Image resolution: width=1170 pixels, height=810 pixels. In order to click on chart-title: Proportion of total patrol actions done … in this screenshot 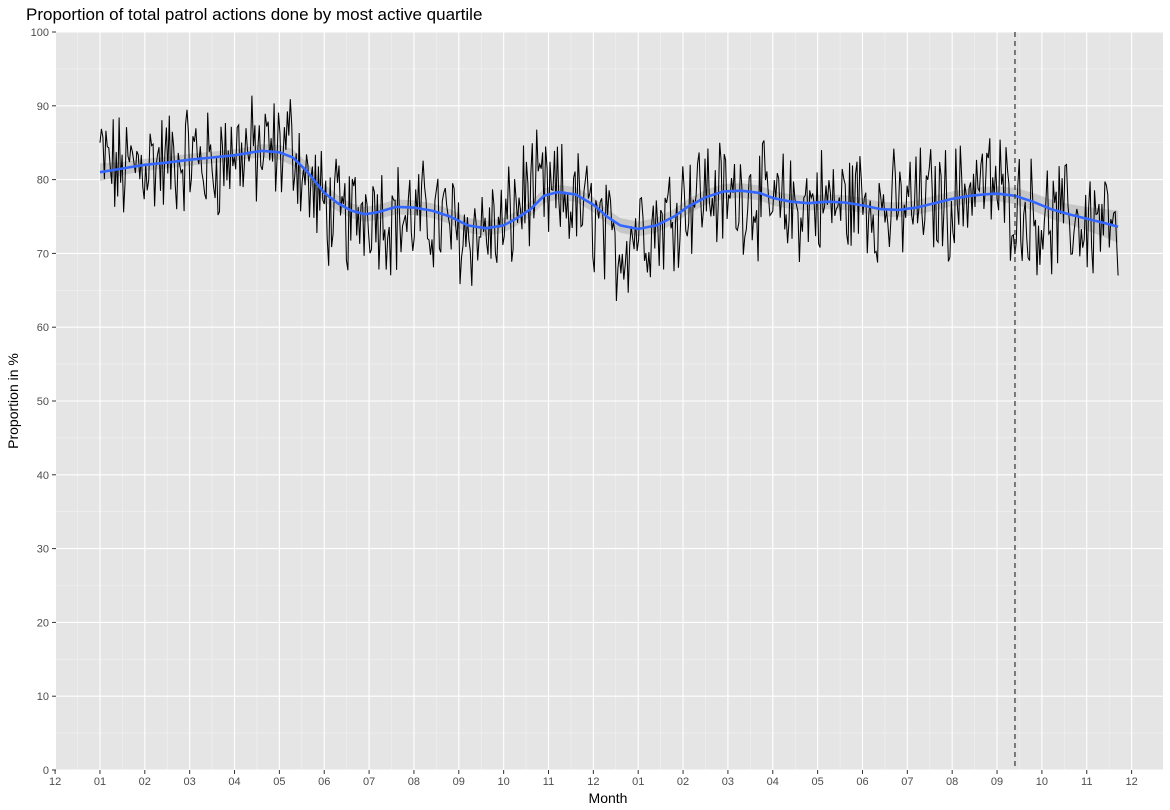, I will do `click(254, 14)`.